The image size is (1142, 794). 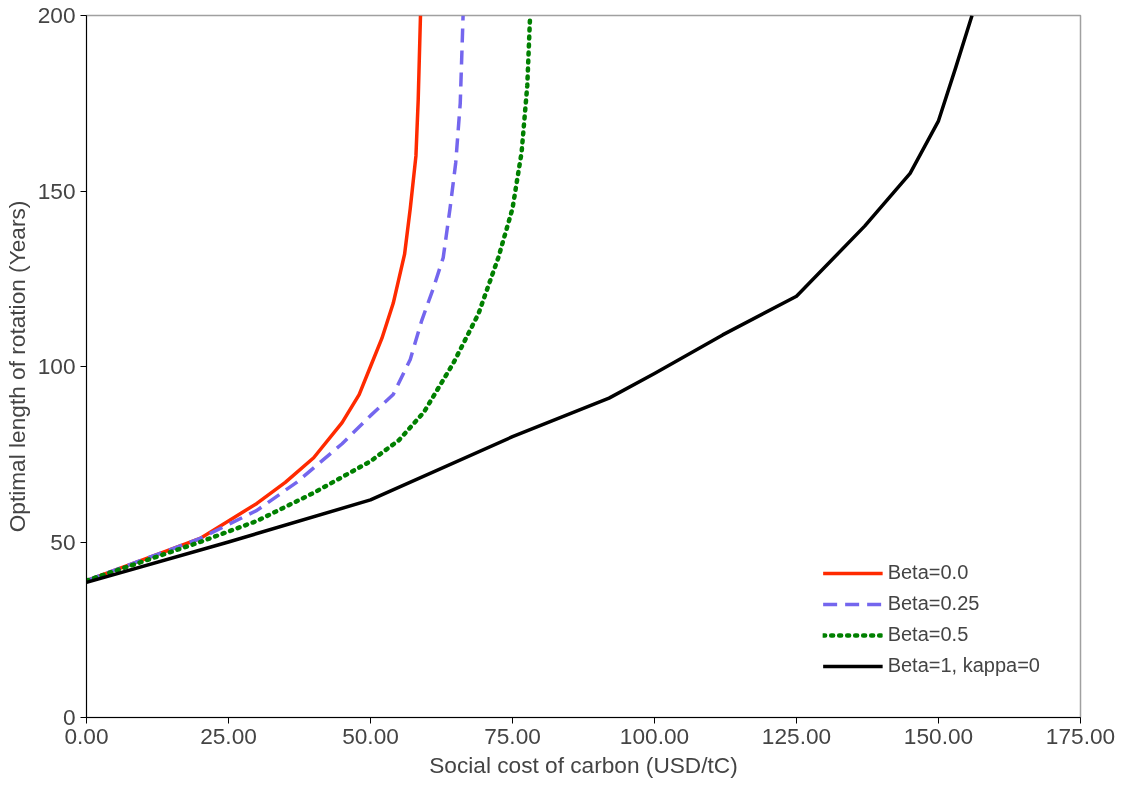 What do you see at coordinates (938, 735) in the screenshot?
I see `x-tick-label: 150.00` at bounding box center [938, 735].